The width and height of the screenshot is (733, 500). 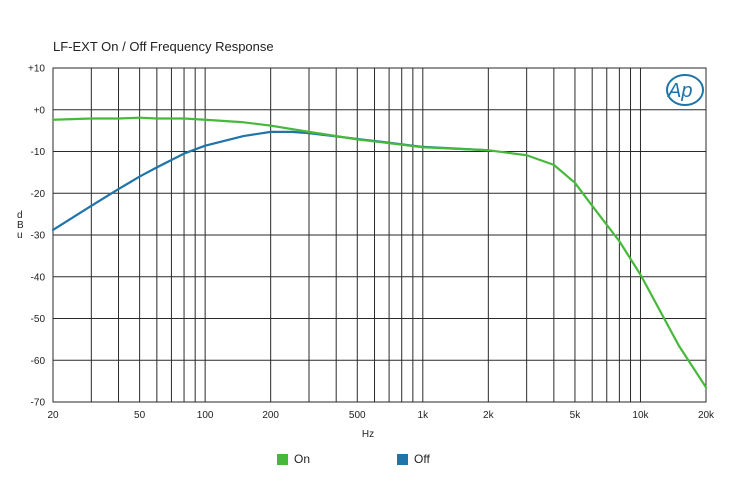 What do you see at coordinates (282, 459) in the screenshot?
I see `legend-swatch-on` at bounding box center [282, 459].